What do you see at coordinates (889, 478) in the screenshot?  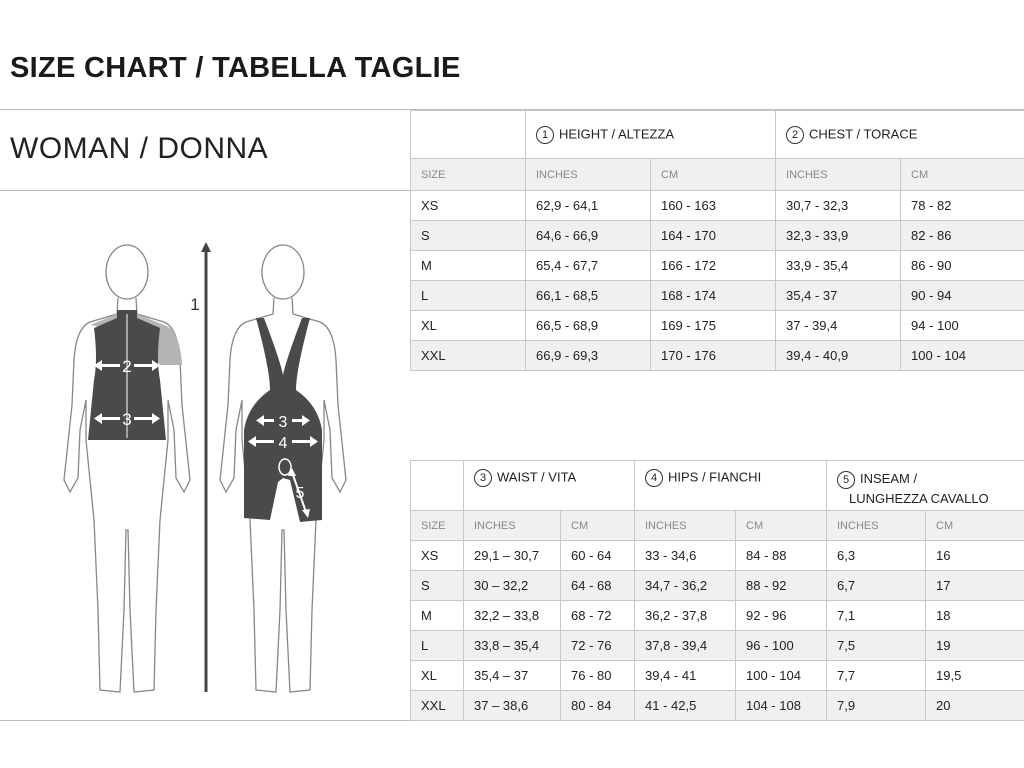 I see `group-label: INSEAM /` at bounding box center [889, 478].